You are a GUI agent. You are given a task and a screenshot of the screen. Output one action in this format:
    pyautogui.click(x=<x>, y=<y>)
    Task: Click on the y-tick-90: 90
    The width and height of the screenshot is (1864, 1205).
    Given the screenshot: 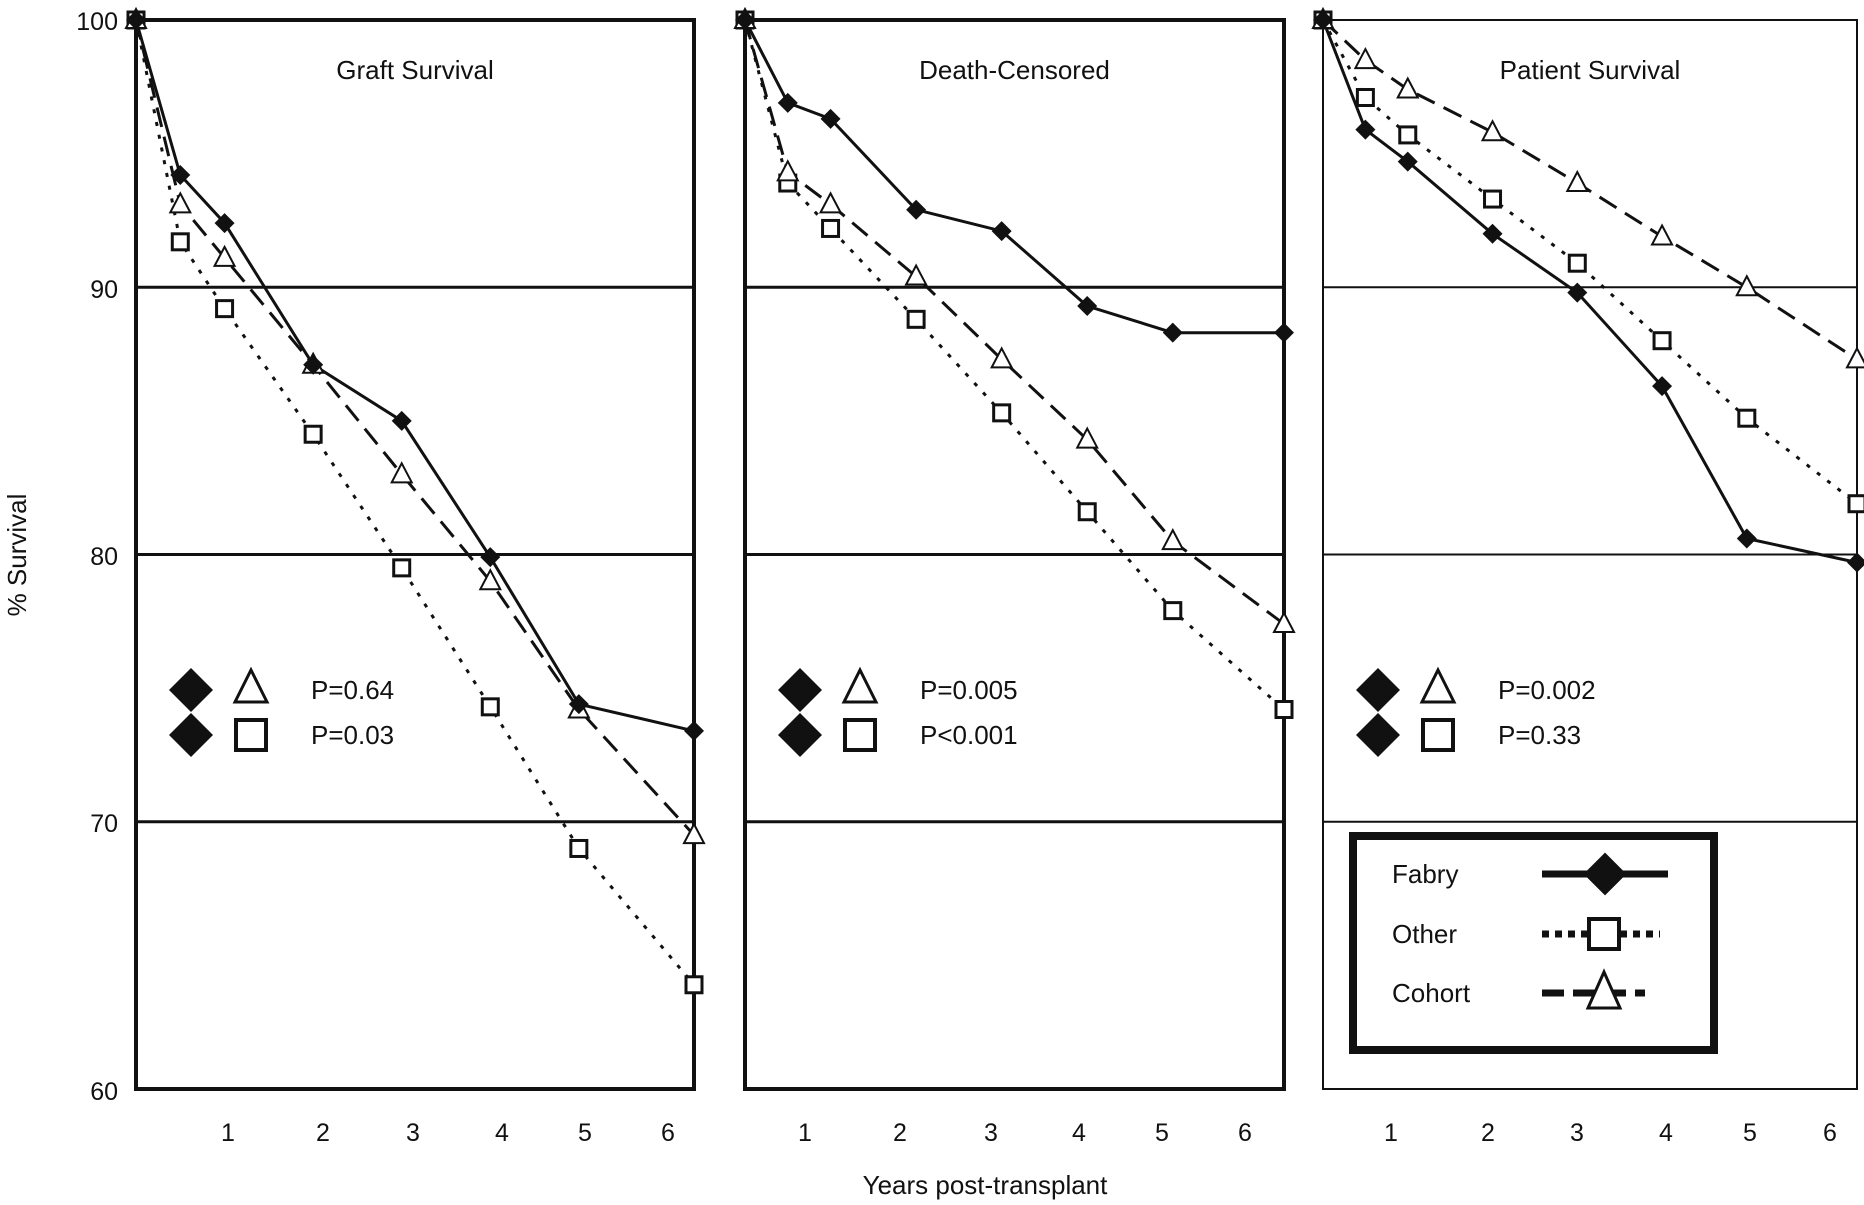 What is the action you would take?
    pyautogui.click(x=104, y=290)
    